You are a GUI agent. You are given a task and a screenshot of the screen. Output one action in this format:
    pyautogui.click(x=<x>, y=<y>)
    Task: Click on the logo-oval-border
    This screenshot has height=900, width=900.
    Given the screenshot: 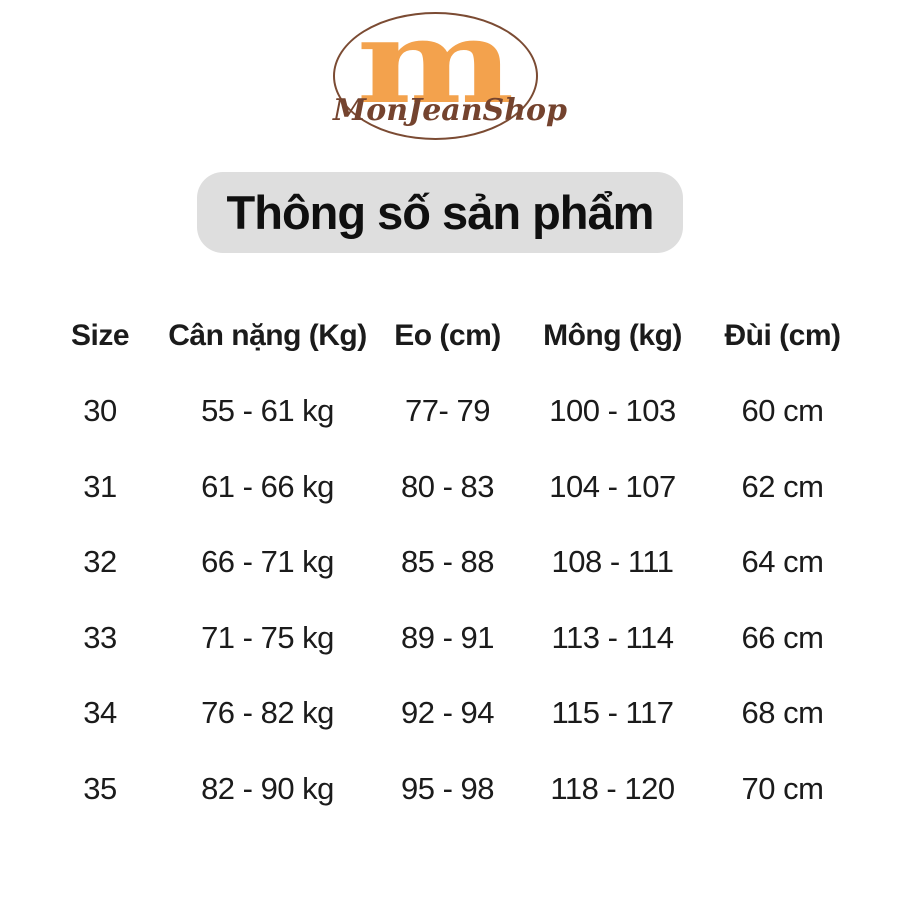 What is the action you would take?
    pyautogui.click(x=435, y=76)
    